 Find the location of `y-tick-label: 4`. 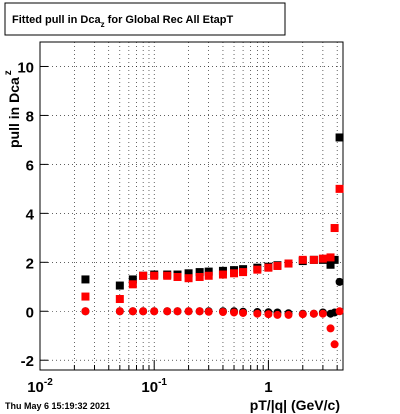

y-tick-label: 4 is located at coordinates (30, 214).